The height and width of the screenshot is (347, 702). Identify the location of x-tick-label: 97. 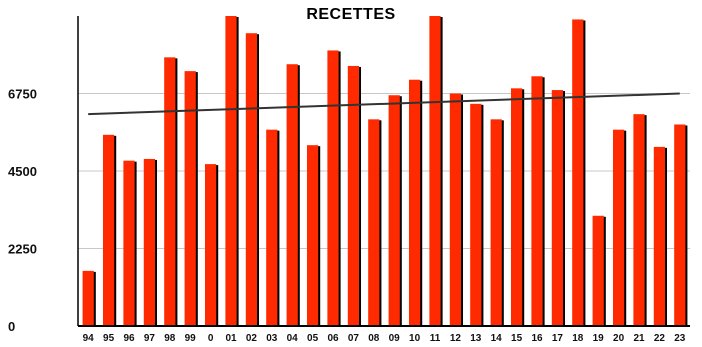
(150, 338).